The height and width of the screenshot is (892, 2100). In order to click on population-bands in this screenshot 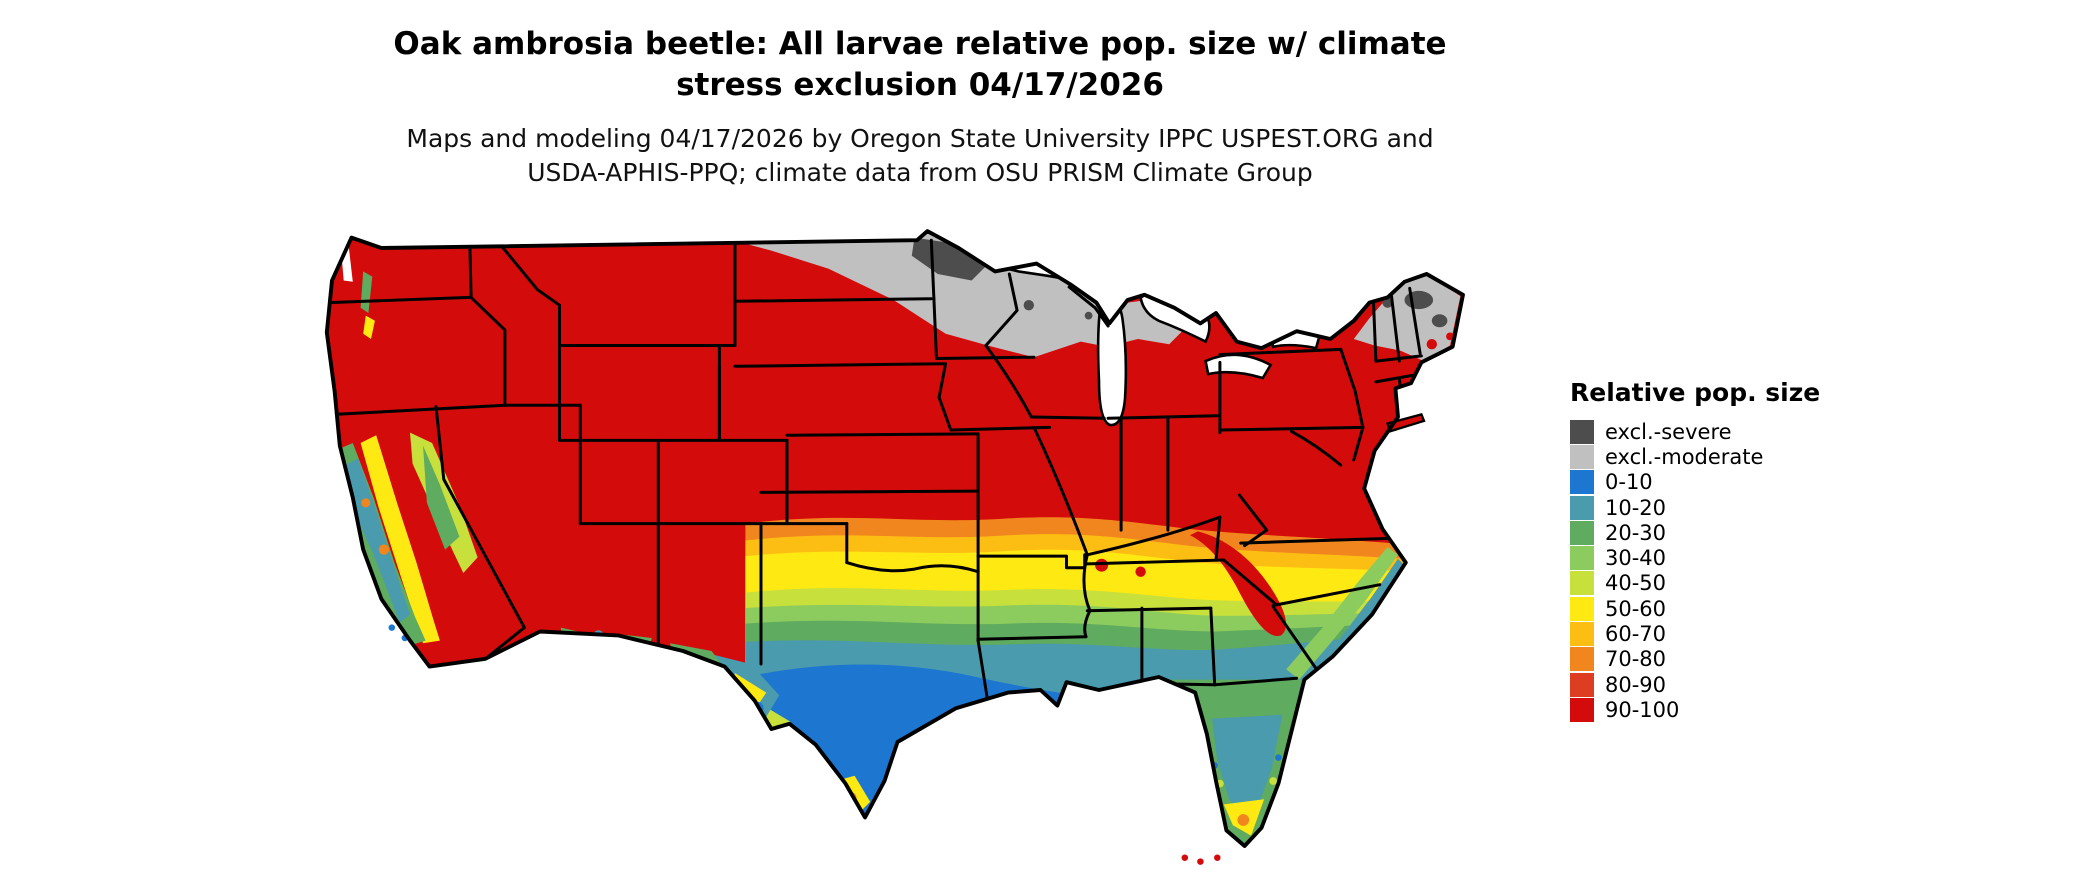, I will do `click(1099, 681)`.